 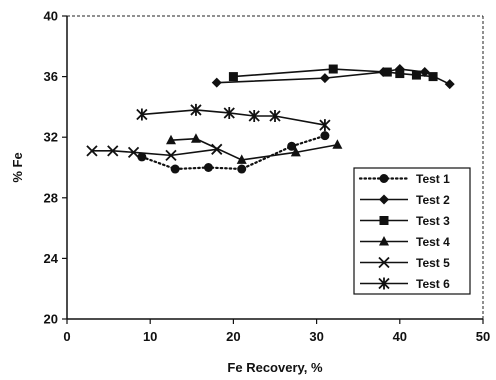 I want to click on legend-test-5-marker, so click(x=384, y=262).